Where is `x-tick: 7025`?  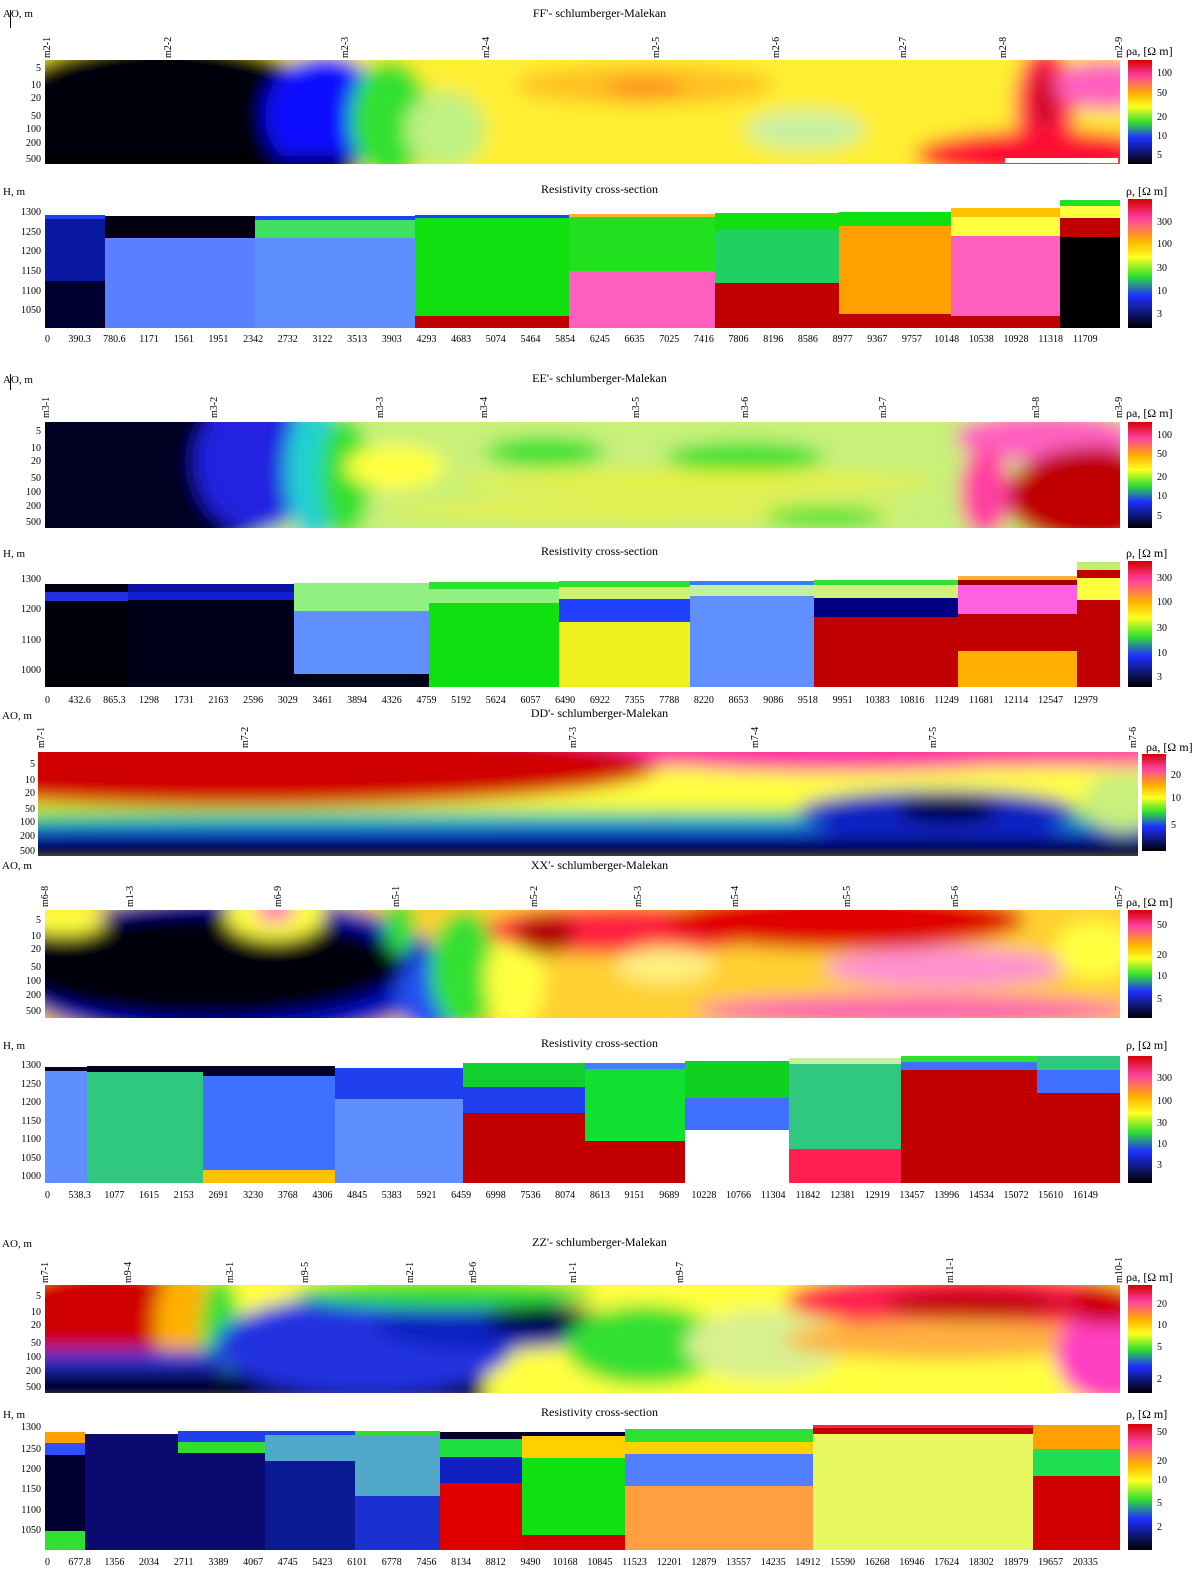 x-tick: 7025 is located at coordinates (669, 339).